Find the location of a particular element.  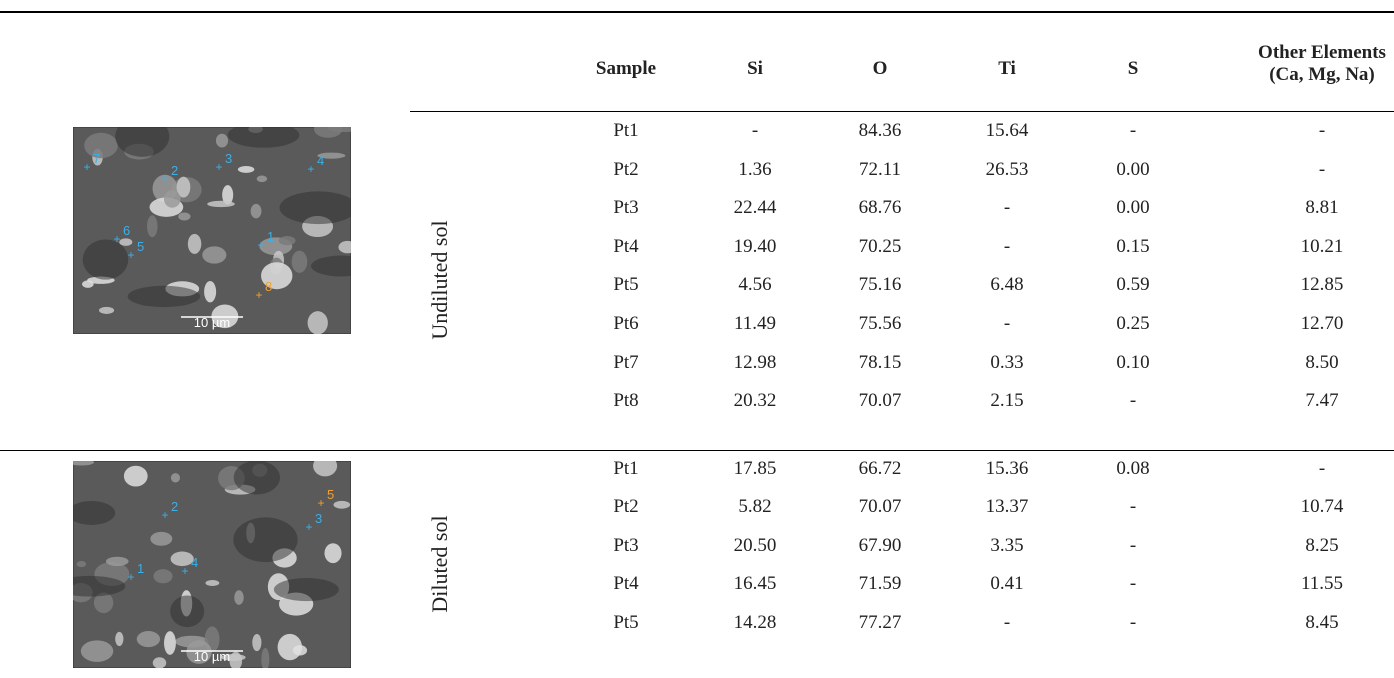

cell: 12.85 is located at coordinates (1322, 285).